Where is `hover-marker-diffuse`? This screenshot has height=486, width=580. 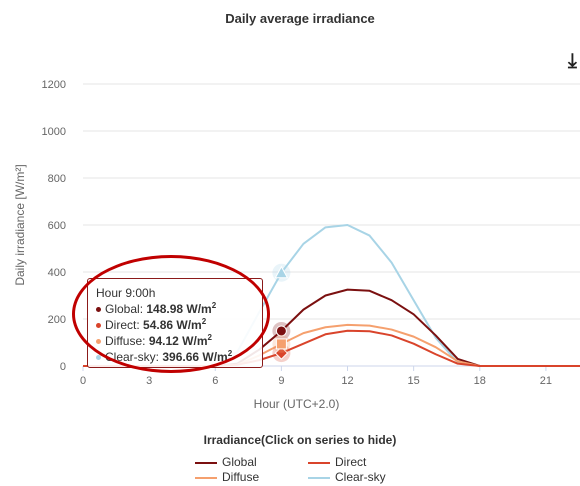 hover-marker-diffuse is located at coordinates (281, 344).